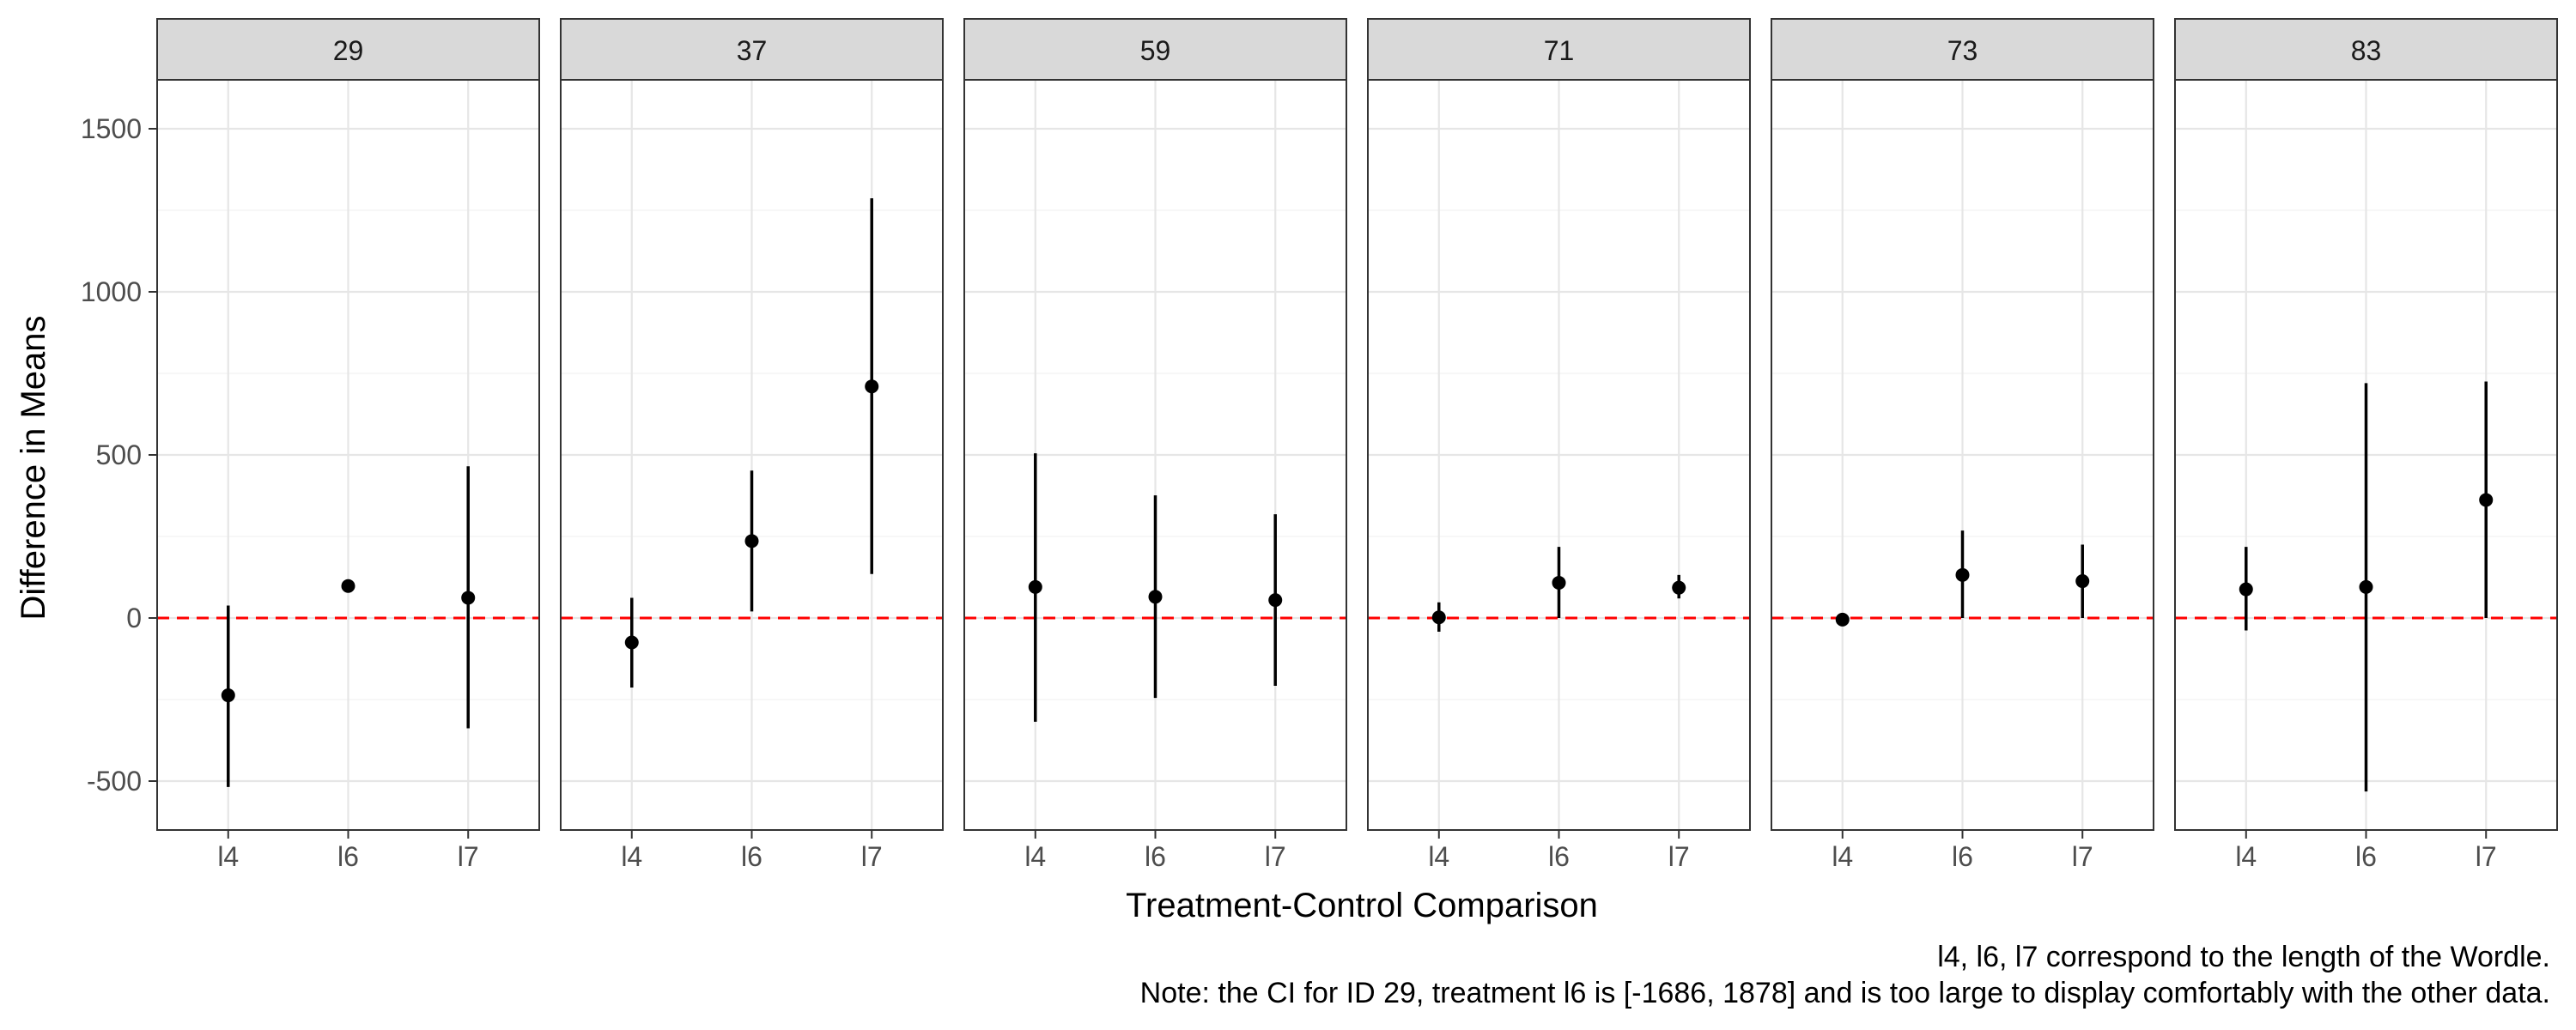  What do you see at coordinates (228, 695) in the screenshot?
I see `point-29-l4` at bounding box center [228, 695].